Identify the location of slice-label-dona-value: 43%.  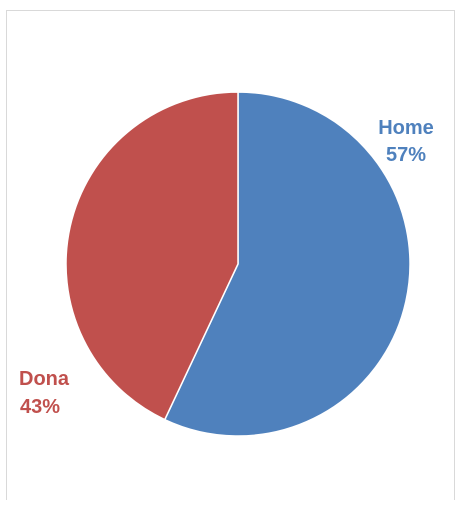
(40, 407).